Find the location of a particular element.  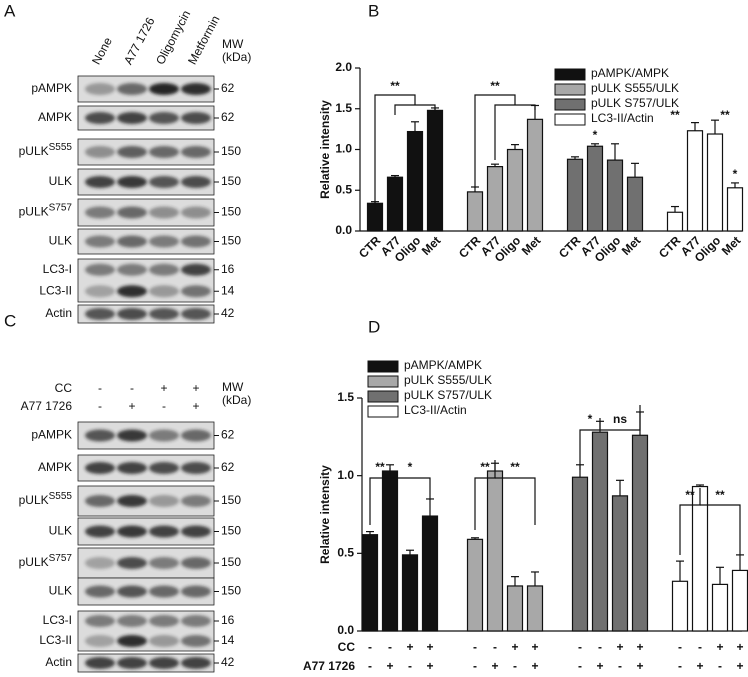

row-label-text: AMPK is located at coordinates (55, 467).